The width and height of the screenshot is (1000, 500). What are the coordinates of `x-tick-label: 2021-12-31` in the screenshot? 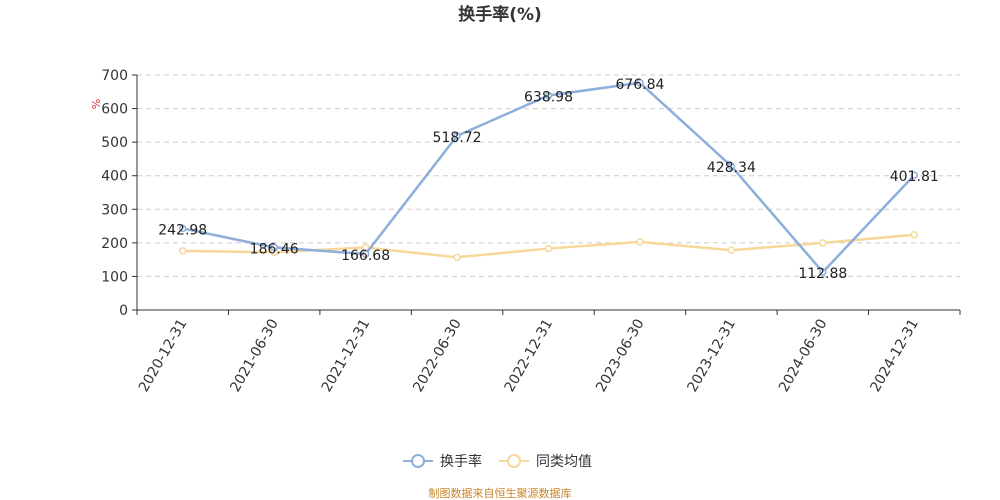 It's located at (346, 355).